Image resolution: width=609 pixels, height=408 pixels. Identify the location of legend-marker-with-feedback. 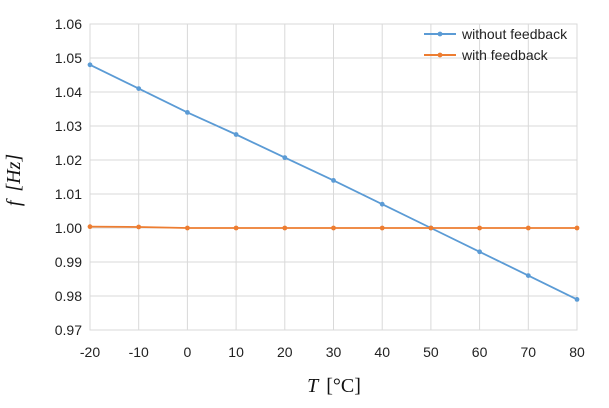
(440, 55).